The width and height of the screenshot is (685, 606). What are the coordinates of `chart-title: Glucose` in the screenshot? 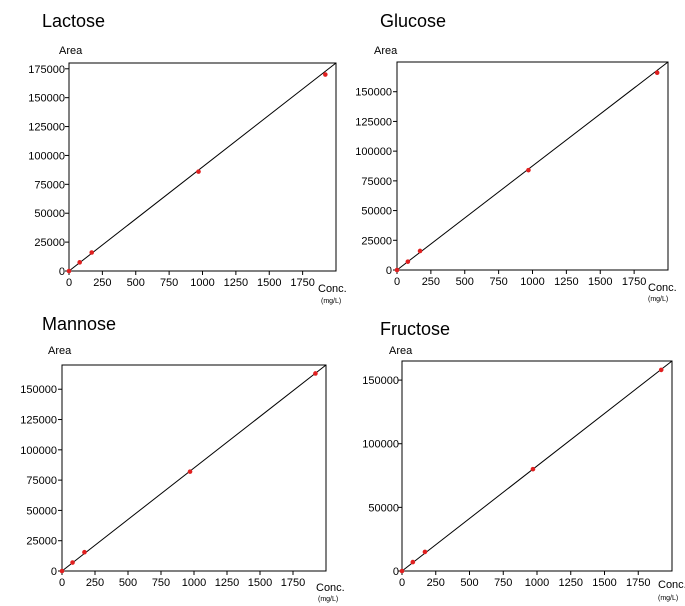 It's located at (413, 21).